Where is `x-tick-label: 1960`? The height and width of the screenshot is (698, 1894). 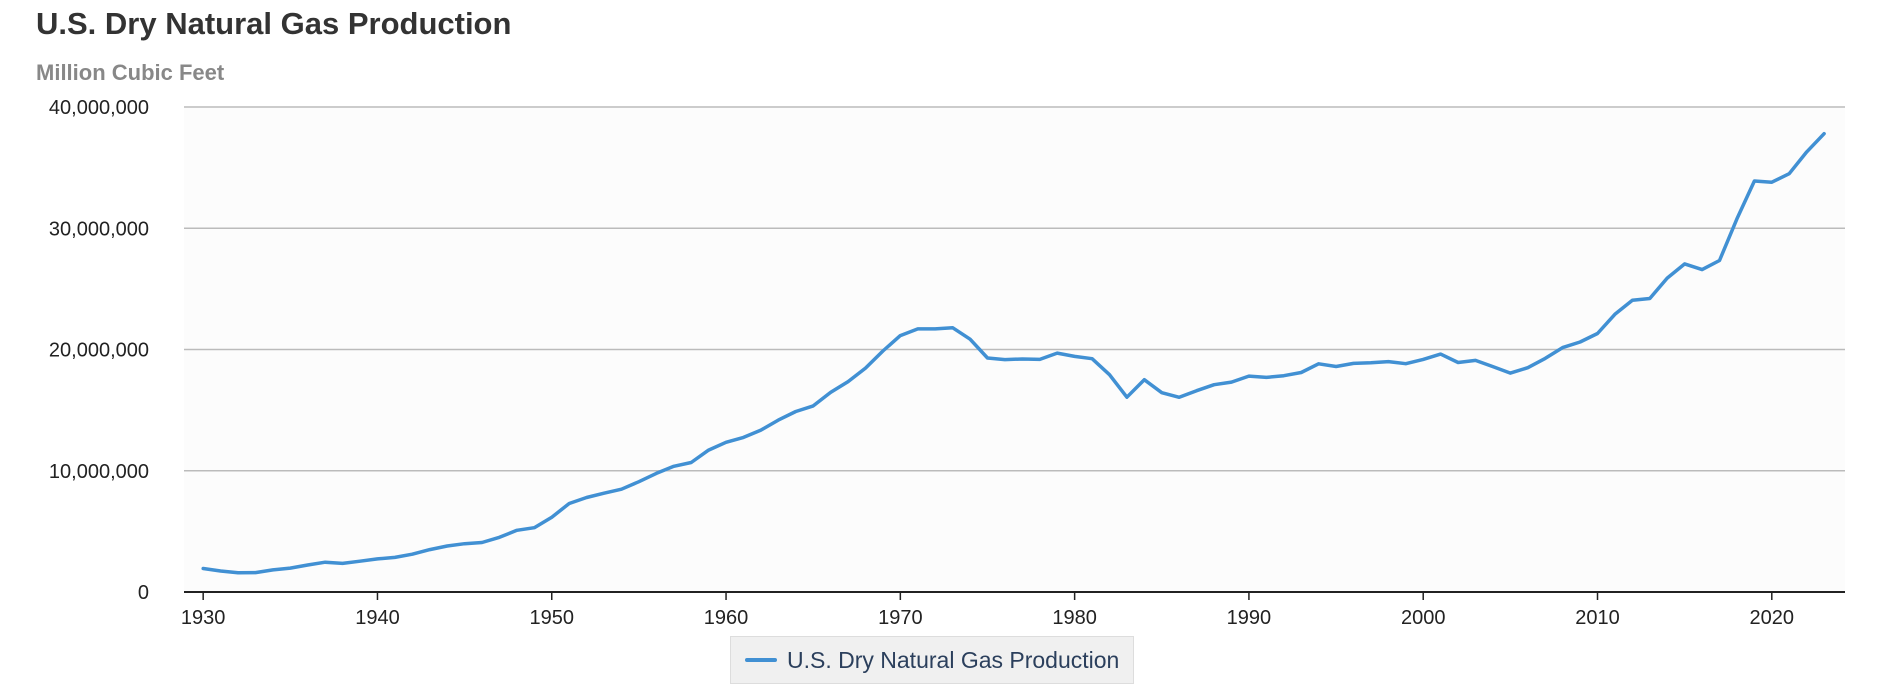 x-tick-label: 1960 is located at coordinates (726, 618).